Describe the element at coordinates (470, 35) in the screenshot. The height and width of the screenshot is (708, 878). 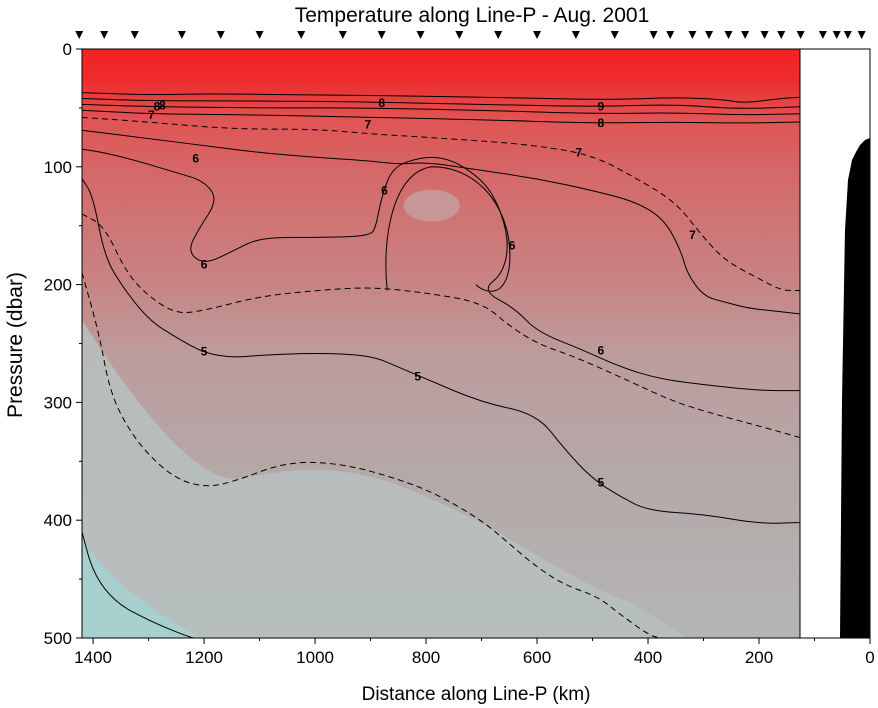
I see `station-markers` at that location.